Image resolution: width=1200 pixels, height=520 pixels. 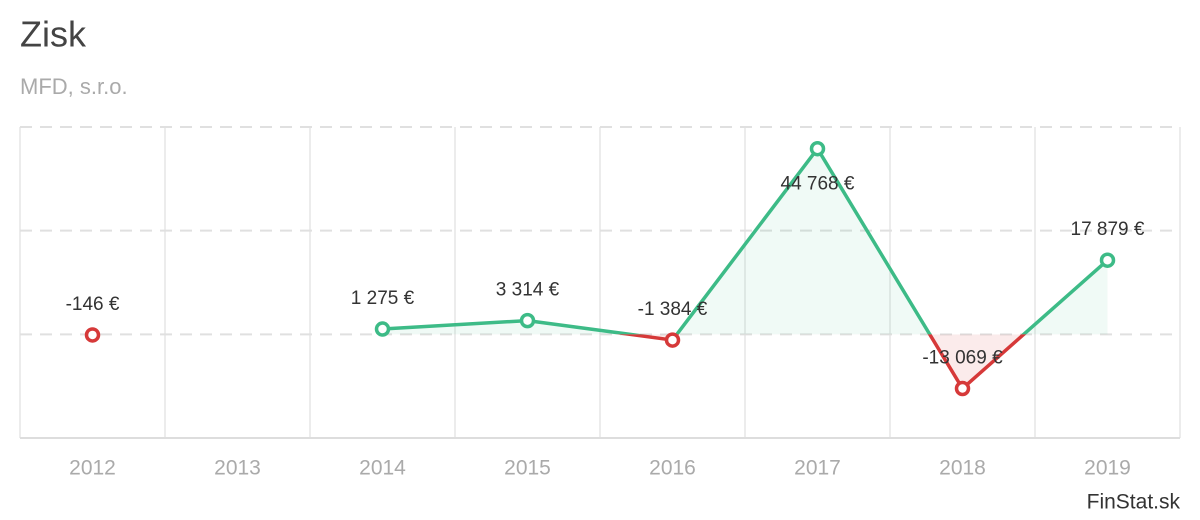 I want to click on area-negative, so click(x=826, y=361).